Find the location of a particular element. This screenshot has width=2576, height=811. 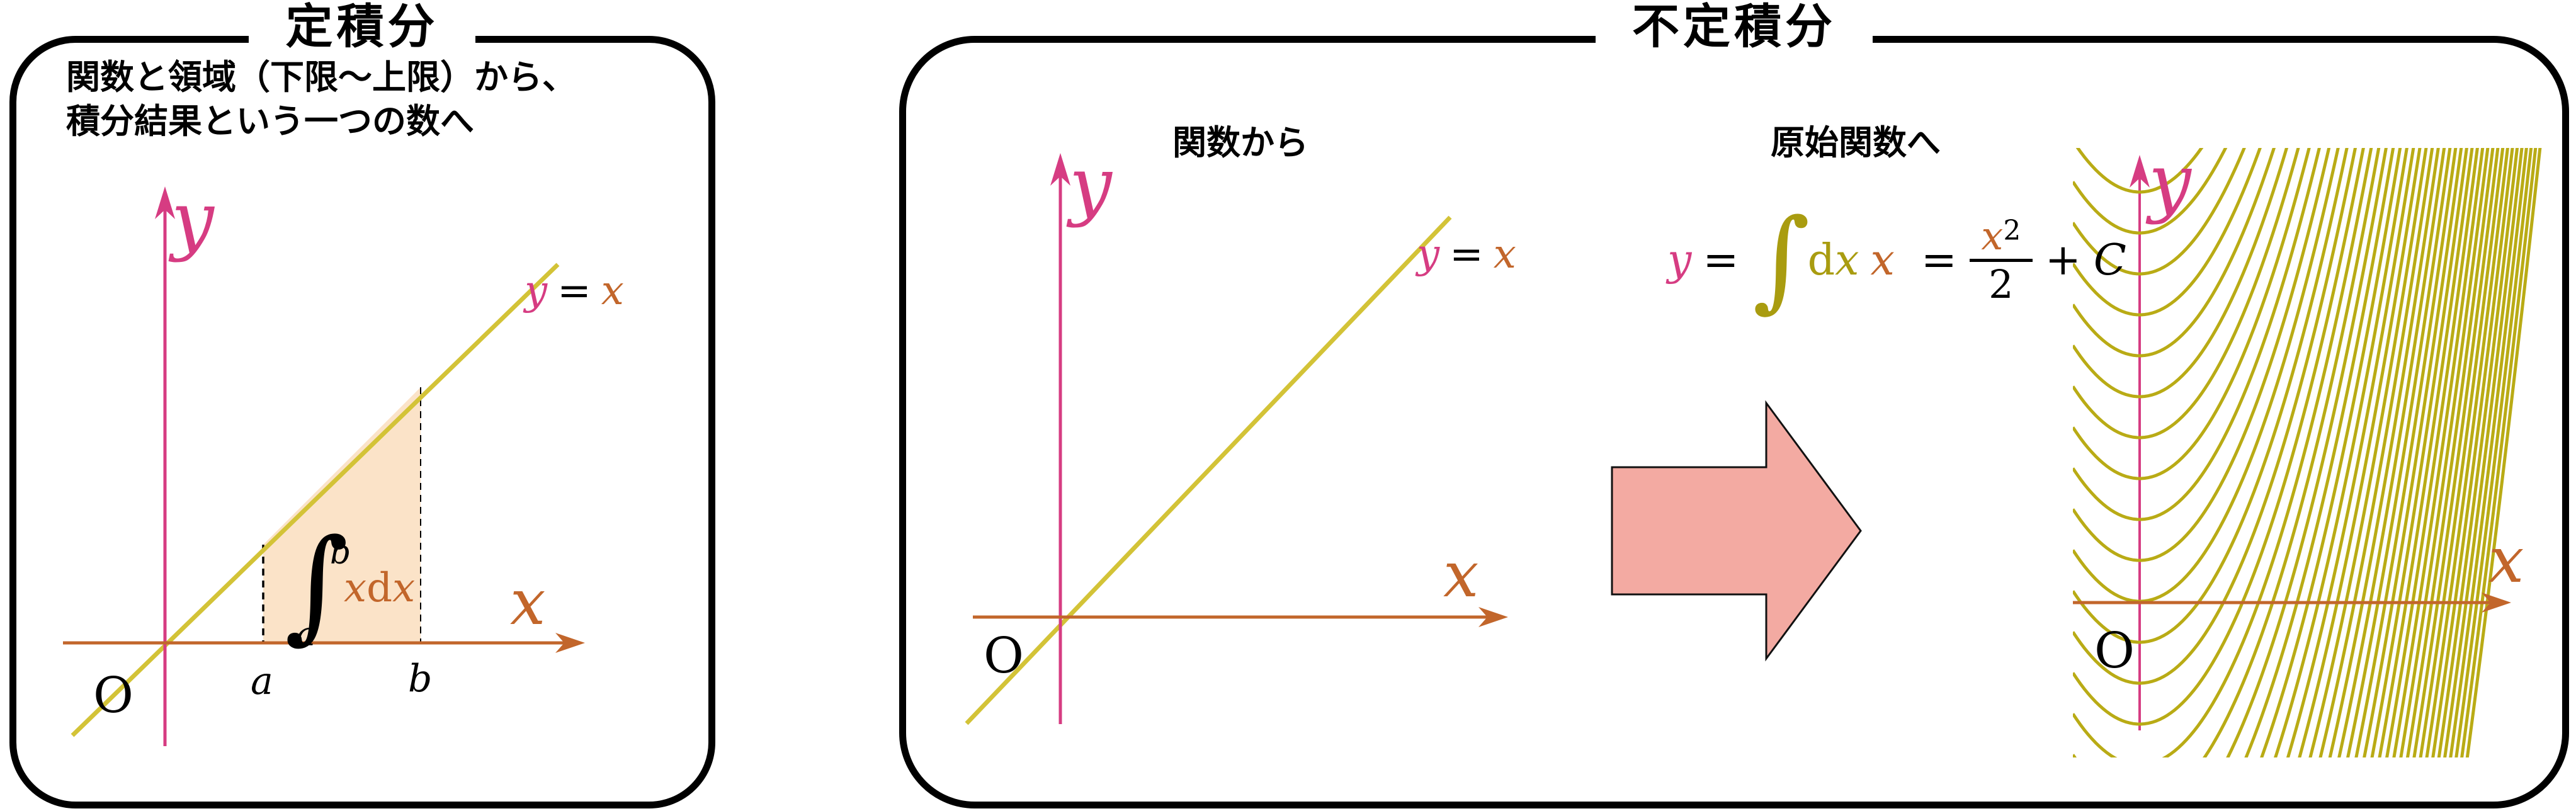

antiderivative-family-graph is located at coordinates (2307, 452).